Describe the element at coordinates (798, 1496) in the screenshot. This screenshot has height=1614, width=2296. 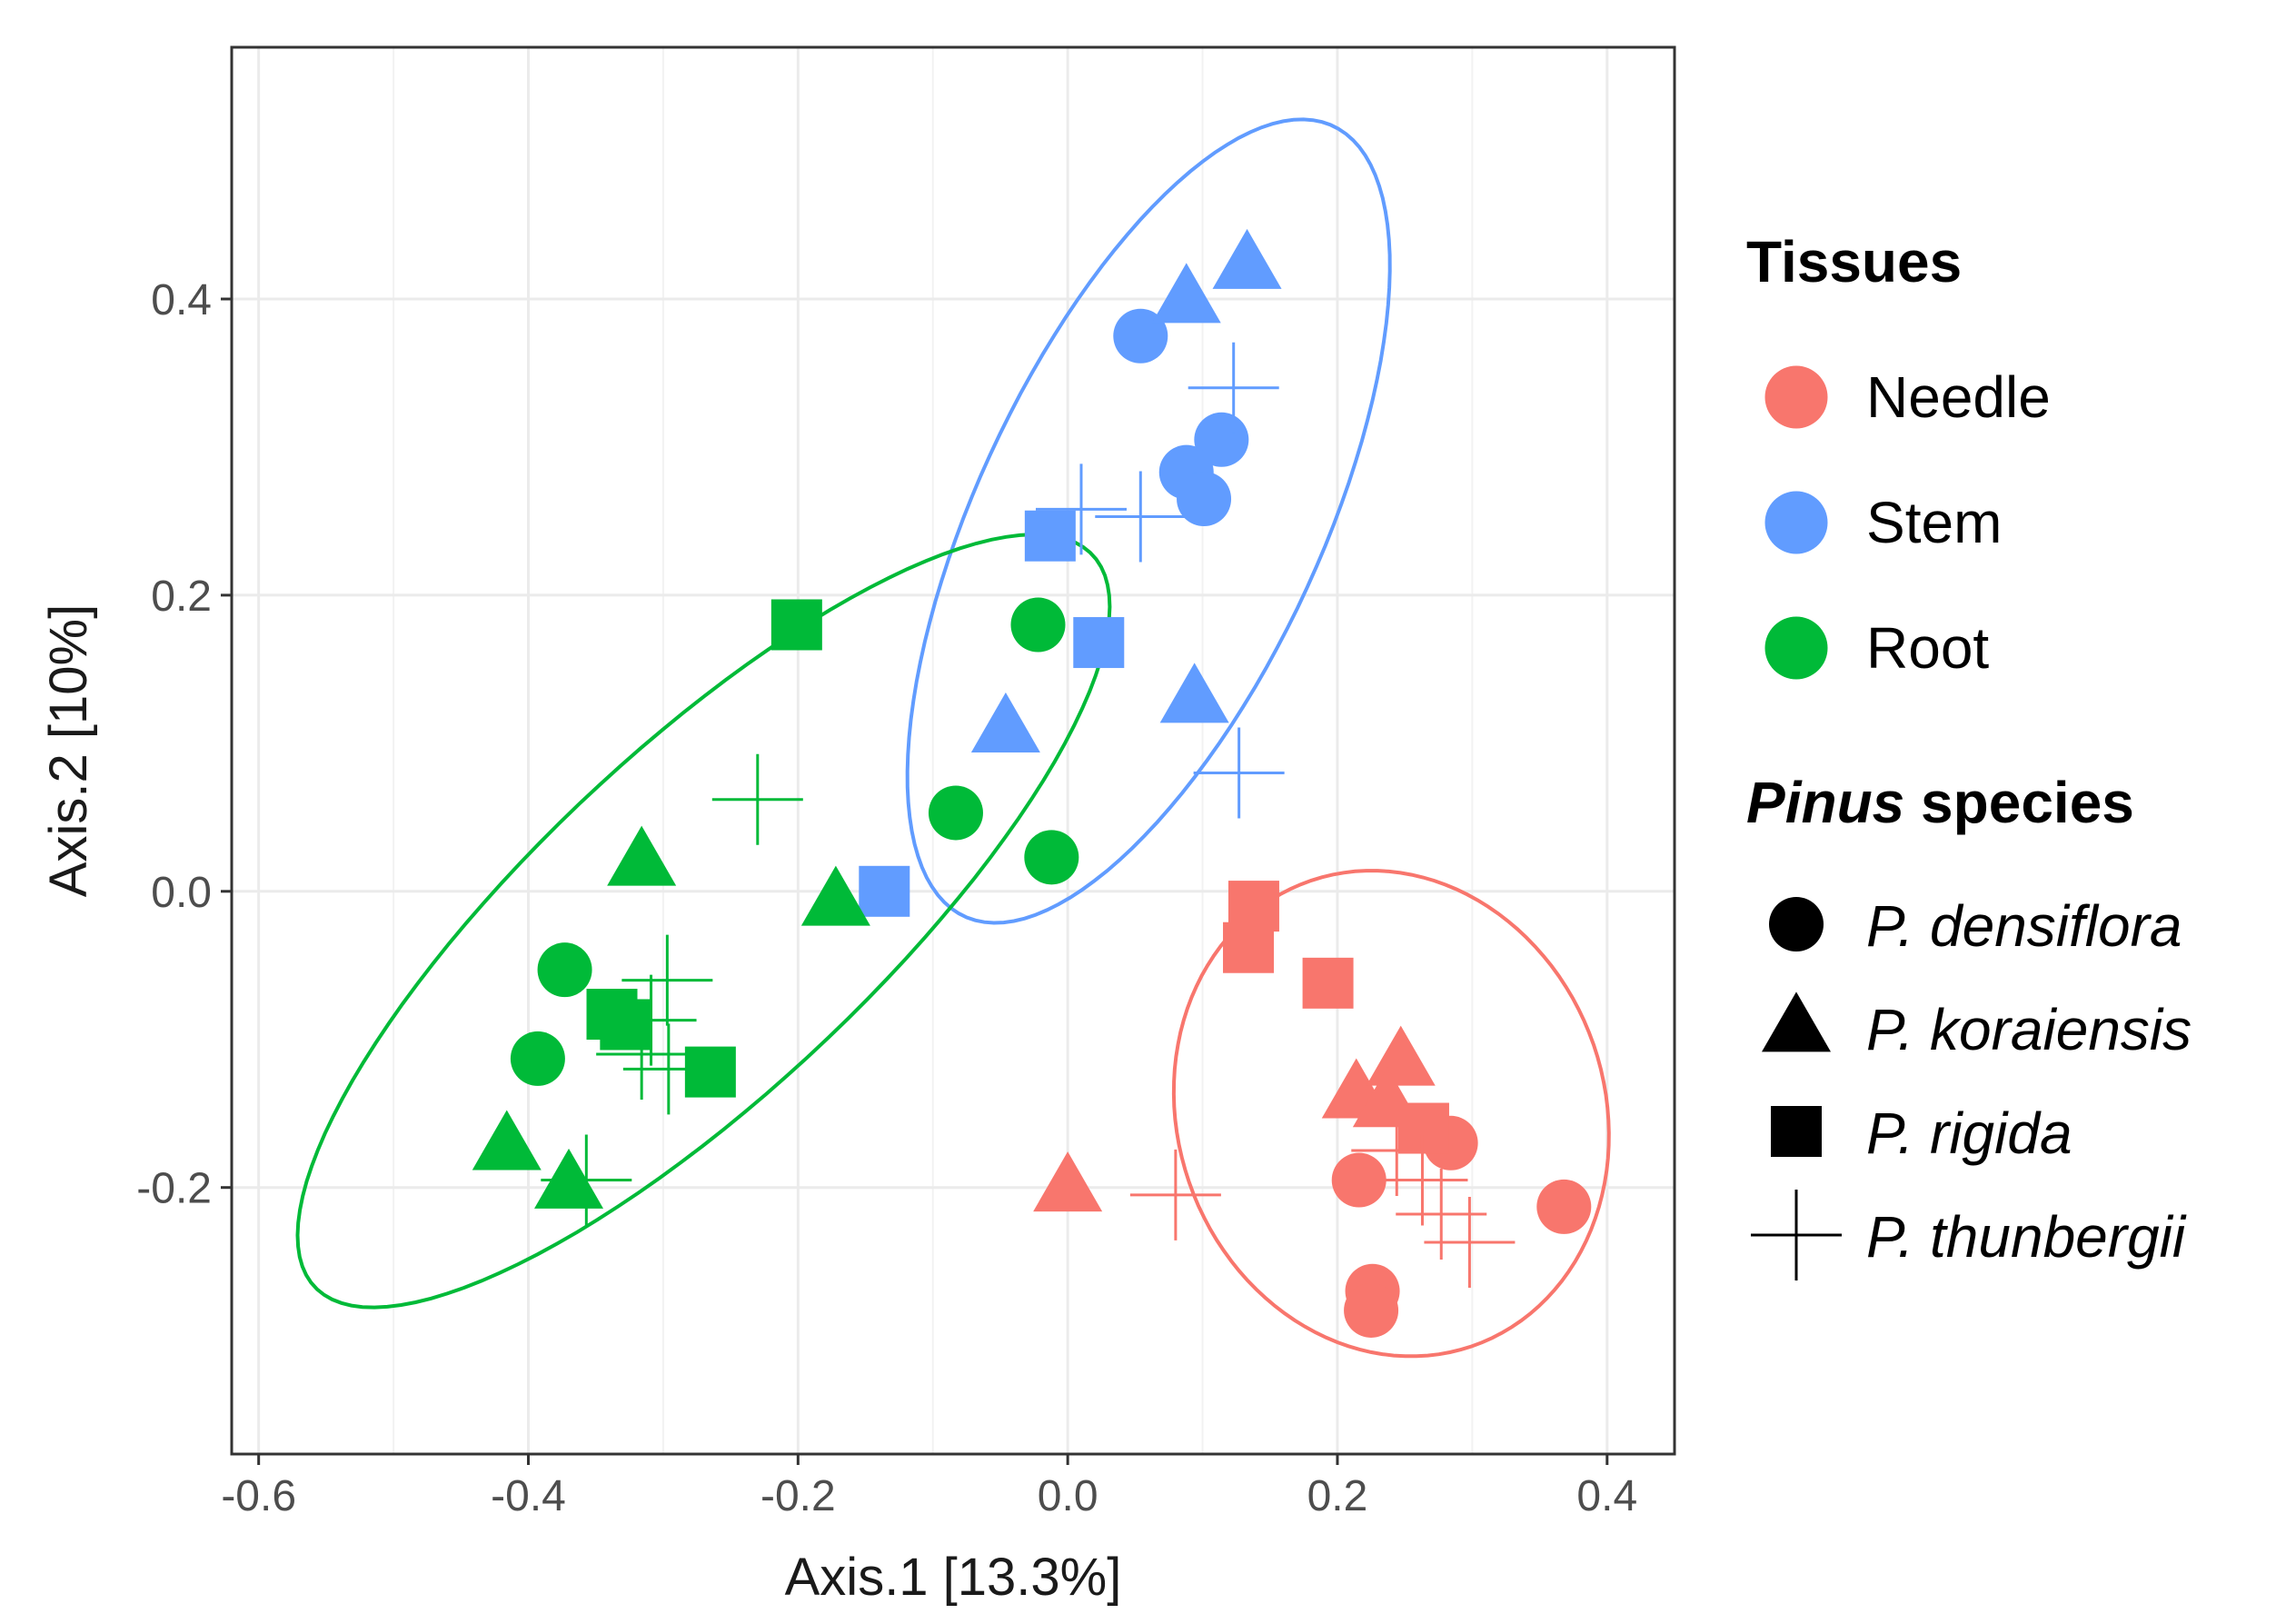
I see `x-tick-label: -0.2` at that location.